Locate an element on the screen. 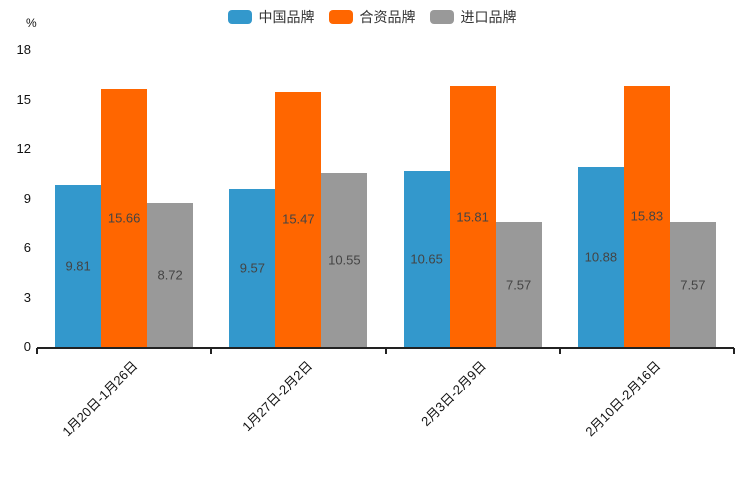  bar-中国品牌: 10.65 is located at coordinates (426, 259).